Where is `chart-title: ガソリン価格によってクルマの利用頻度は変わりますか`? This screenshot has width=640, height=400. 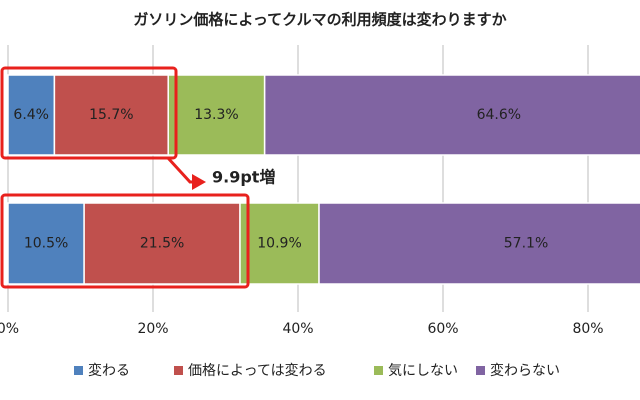 chart-title: ガソリン価格によってクルマの利用頻度は変わりますか is located at coordinates (319, 20).